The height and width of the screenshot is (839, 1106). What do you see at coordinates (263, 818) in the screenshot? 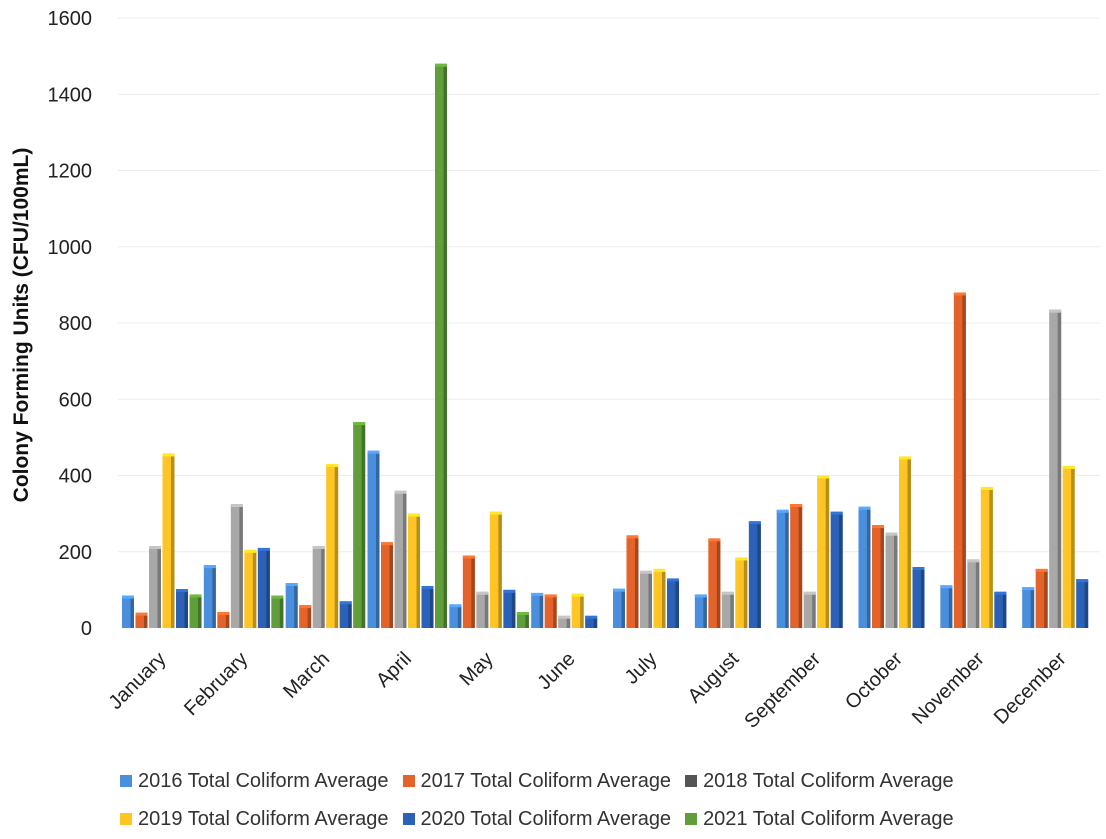
I see `legend-label-2019: 2019 Total Coliform Average` at bounding box center [263, 818].